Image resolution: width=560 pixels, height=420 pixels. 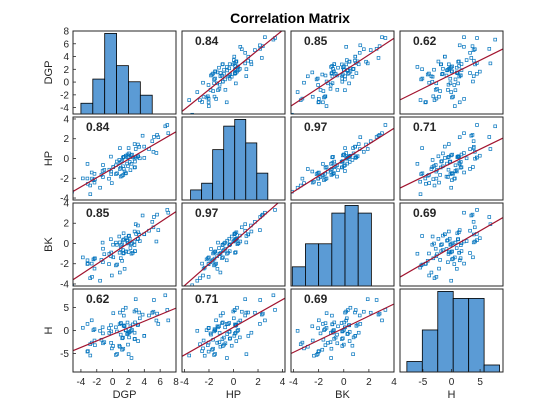 What do you see at coordinates (453, 331) in the screenshot?
I see `panel-content` at bounding box center [453, 331].